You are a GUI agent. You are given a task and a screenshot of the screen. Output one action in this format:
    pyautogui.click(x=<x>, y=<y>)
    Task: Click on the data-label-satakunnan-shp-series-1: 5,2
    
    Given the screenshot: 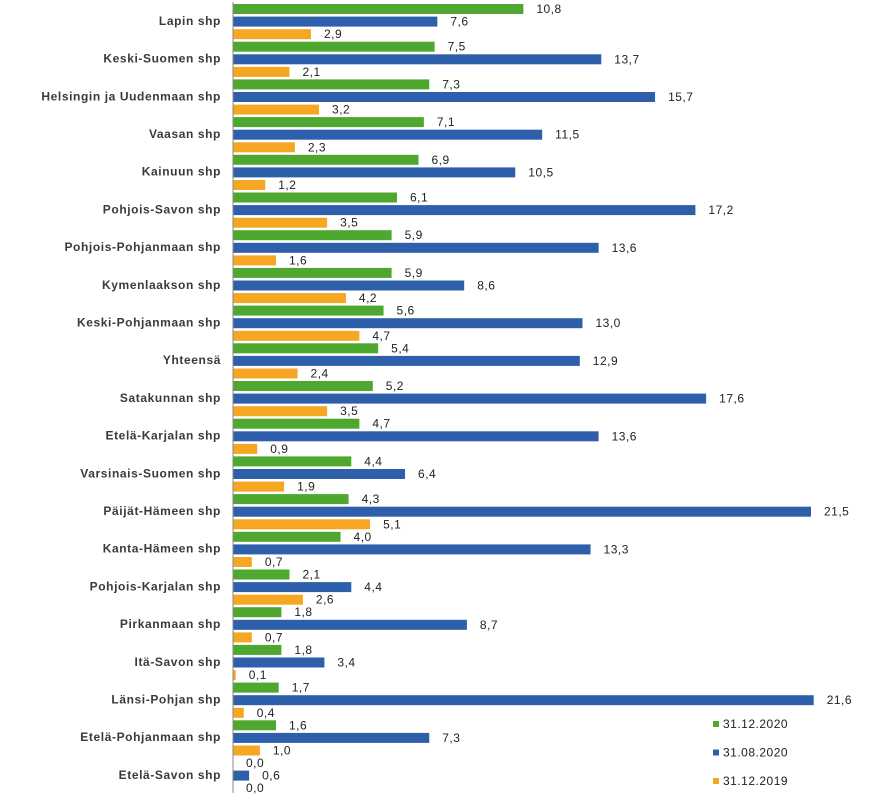 What is the action you would take?
    pyautogui.click(x=395, y=386)
    